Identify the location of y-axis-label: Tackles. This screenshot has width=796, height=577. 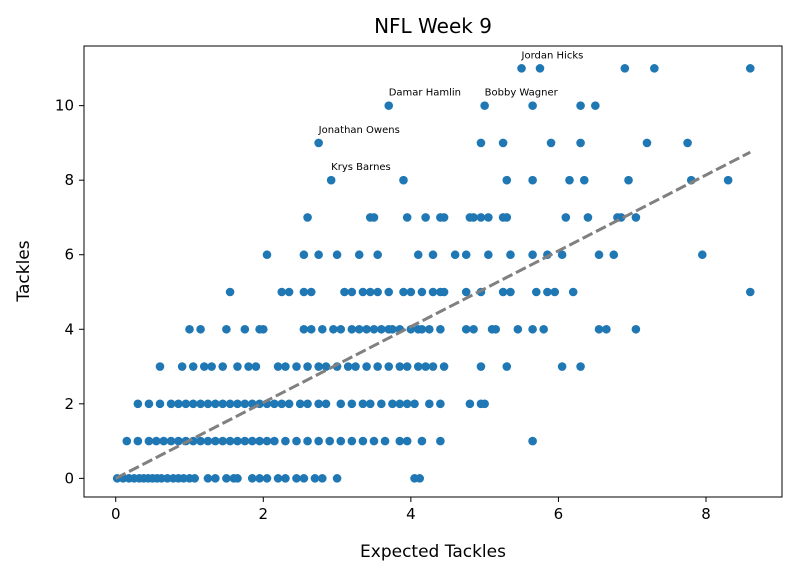
(24, 271).